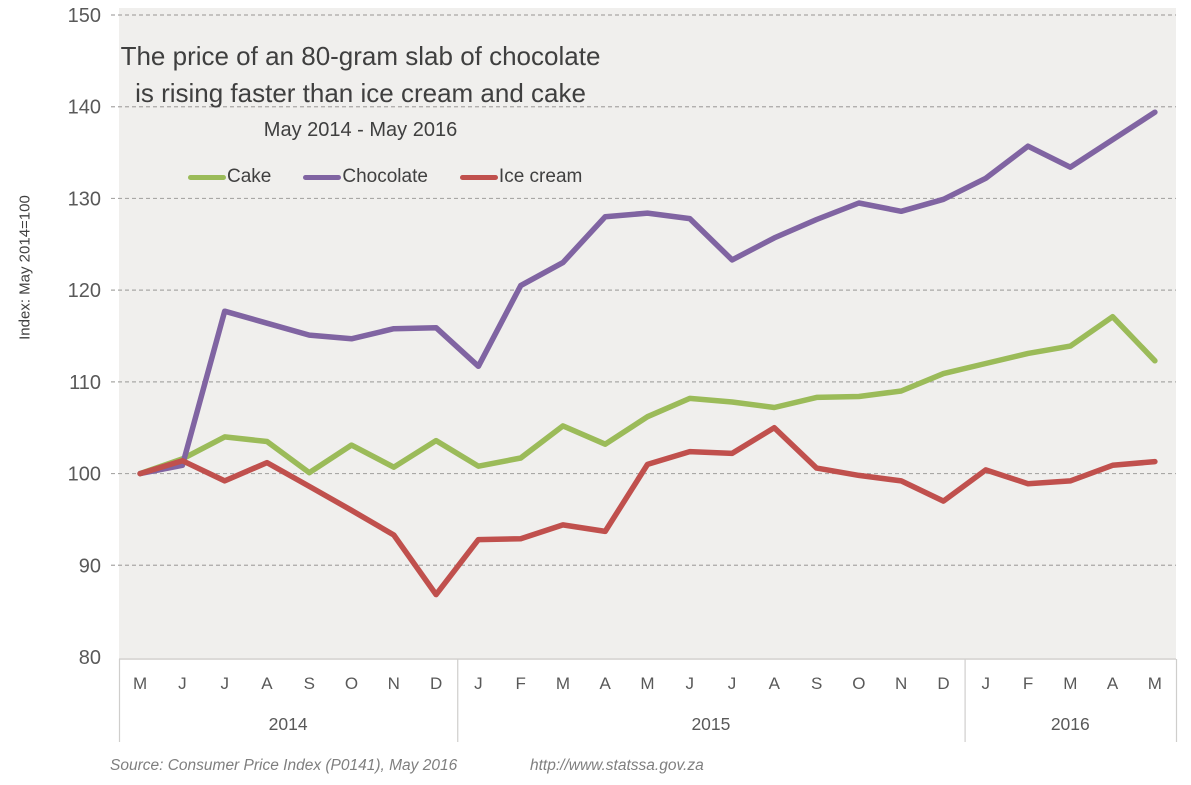 This screenshot has width=1191, height=785. Describe the element at coordinates (436, 683) in the screenshot. I see `month-label-7: D` at that location.